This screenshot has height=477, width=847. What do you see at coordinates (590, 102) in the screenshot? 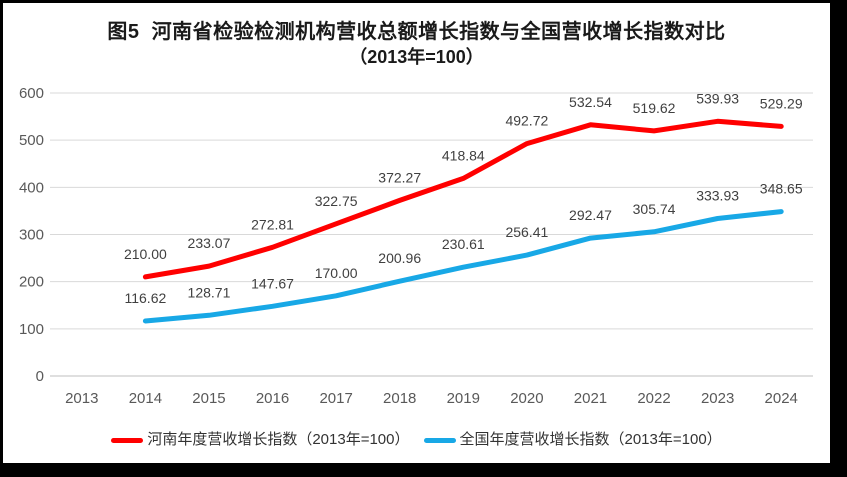
I see `data-label-henan: 532.54` at bounding box center [590, 102].